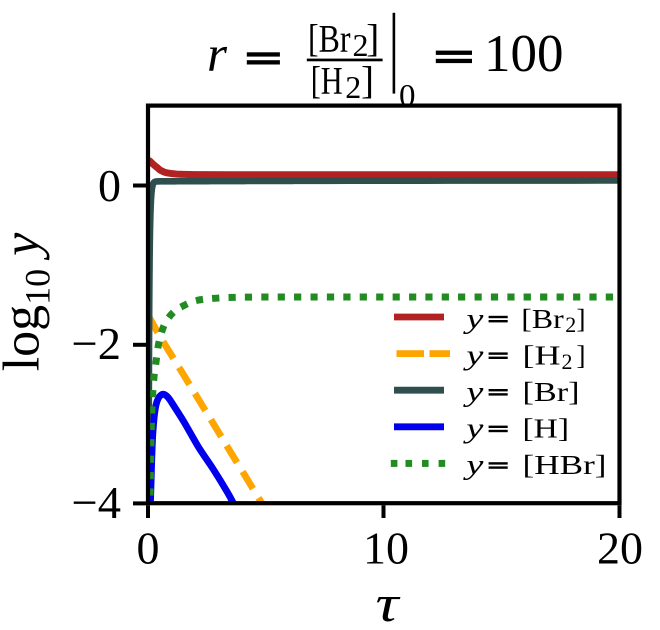 This screenshot has width=660, height=630. I want to click on svg-text: r, so click(217, 55).